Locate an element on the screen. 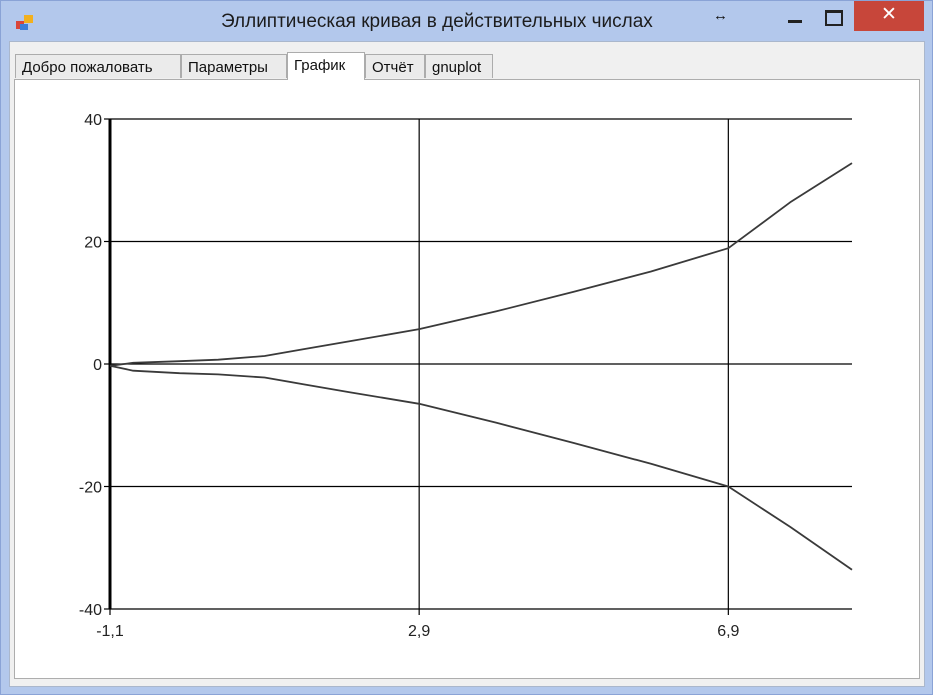  close-icon: ✕ is located at coordinates (889, 14).